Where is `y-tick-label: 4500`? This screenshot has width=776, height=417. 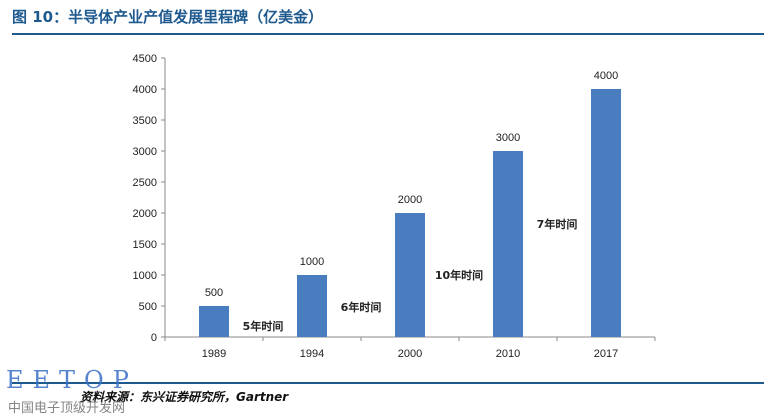 y-tick-label: 4500 is located at coordinates (145, 59).